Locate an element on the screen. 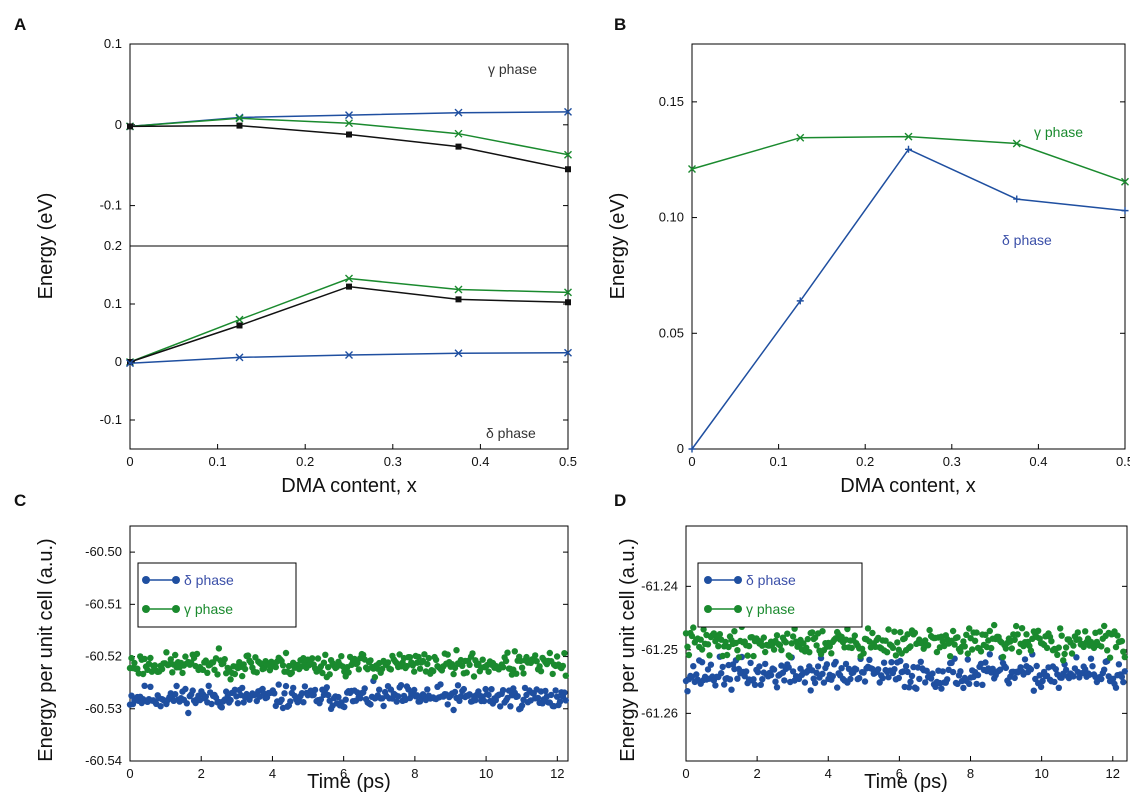 Image resolution: width=1130 pixels, height=796 pixels. chart-a-top-series is located at coordinates (349, 140).